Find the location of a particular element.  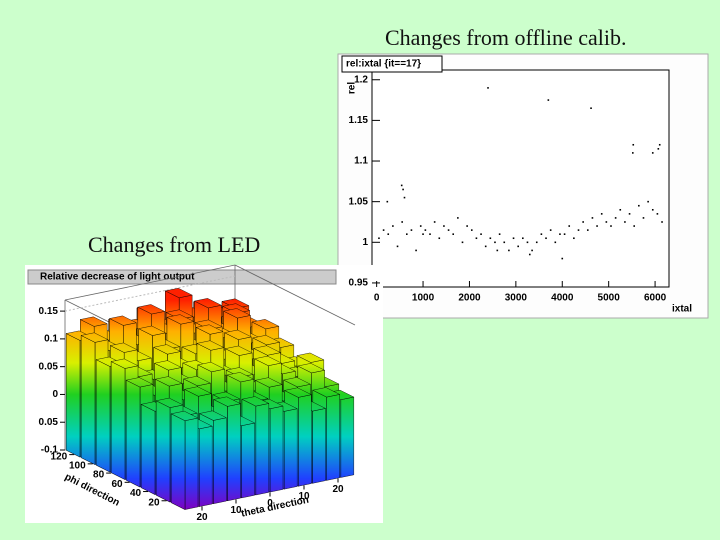

y-tick-label: 100 is located at coordinates (77, 465).